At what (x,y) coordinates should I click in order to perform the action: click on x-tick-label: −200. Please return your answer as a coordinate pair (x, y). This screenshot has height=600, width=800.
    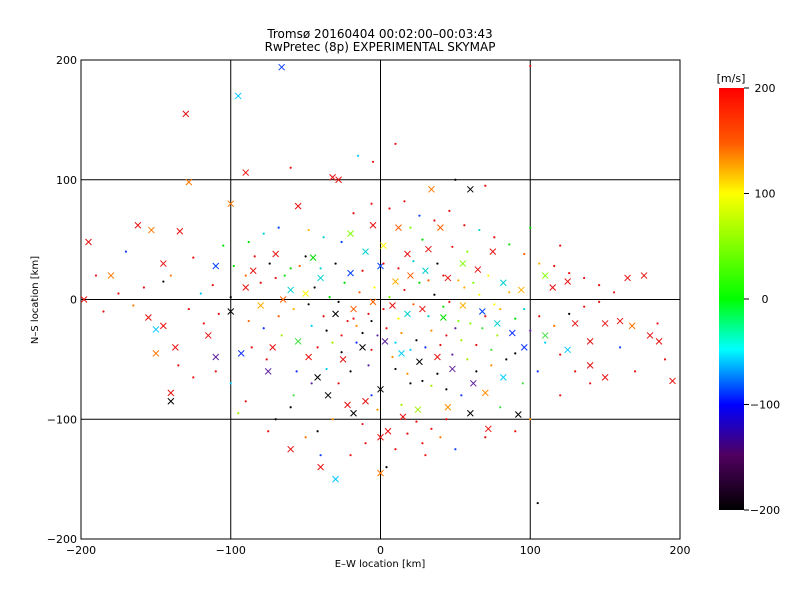
    Looking at the image, I should click on (81, 550).